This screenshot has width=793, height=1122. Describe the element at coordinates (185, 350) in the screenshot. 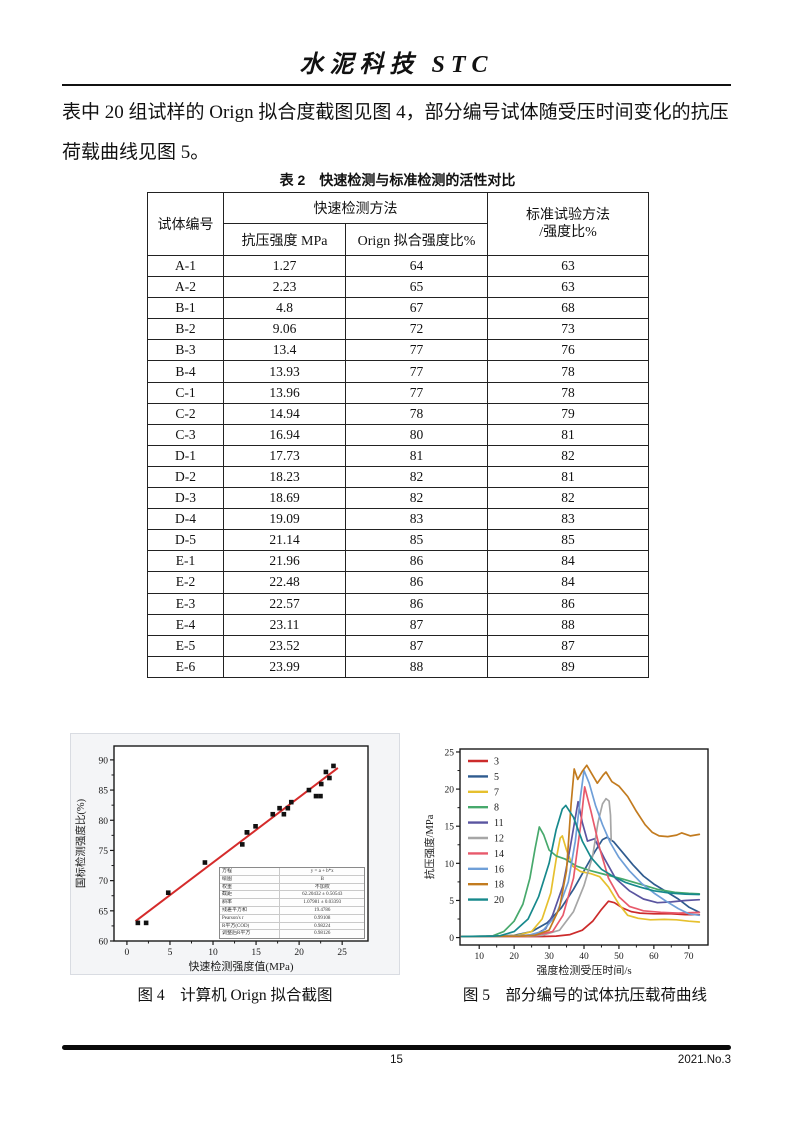

I see `table-cell: B-3` at that location.